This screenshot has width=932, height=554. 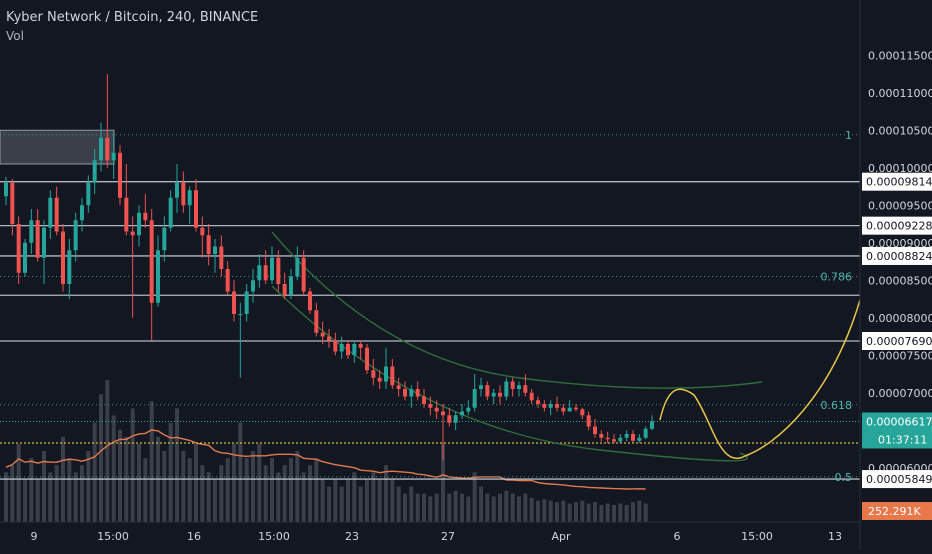 I want to click on volume-tag-bg, so click(x=897, y=511).